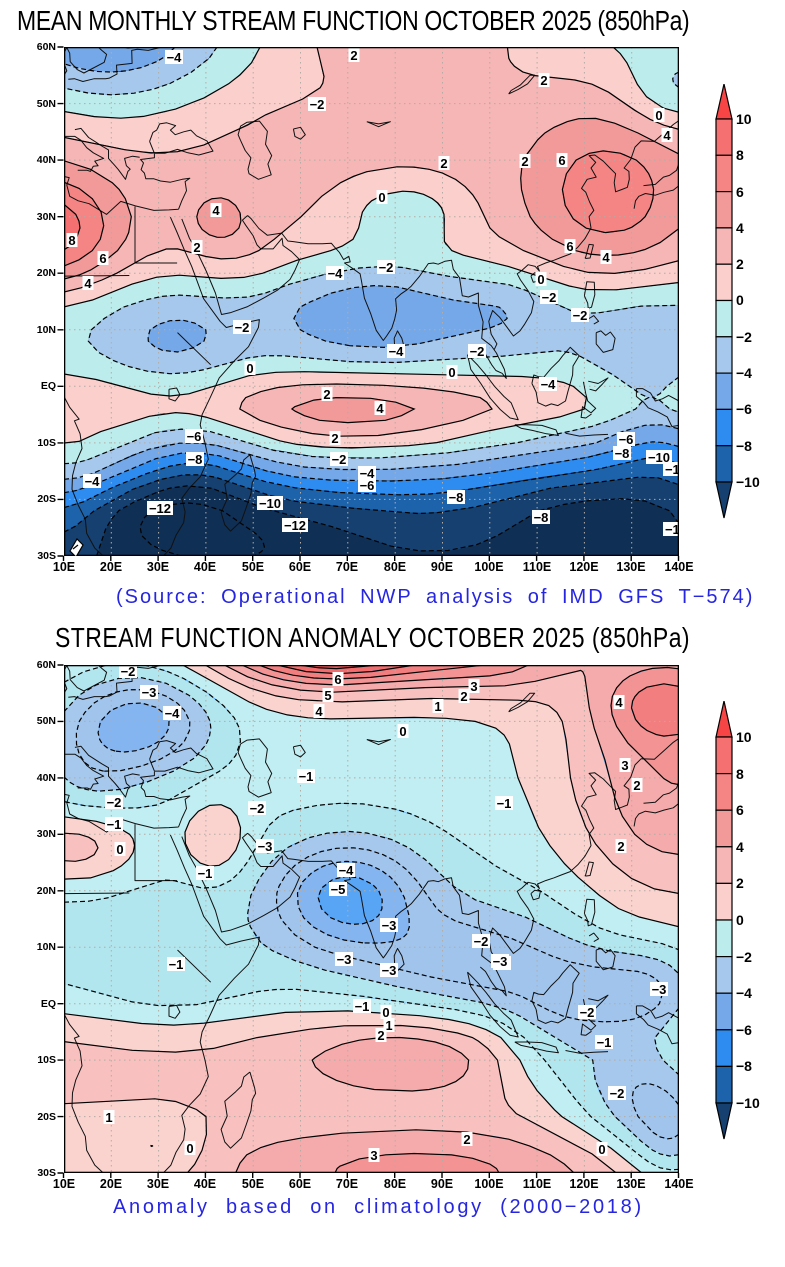  Describe the element at coordinates (327, 695) in the screenshot. I see `svg-text: 5` at that location.